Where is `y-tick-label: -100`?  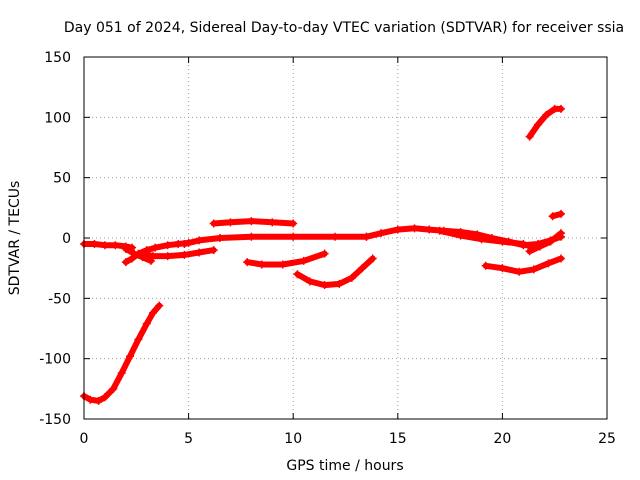
y-tick-label: -100 is located at coordinates (55, 360).